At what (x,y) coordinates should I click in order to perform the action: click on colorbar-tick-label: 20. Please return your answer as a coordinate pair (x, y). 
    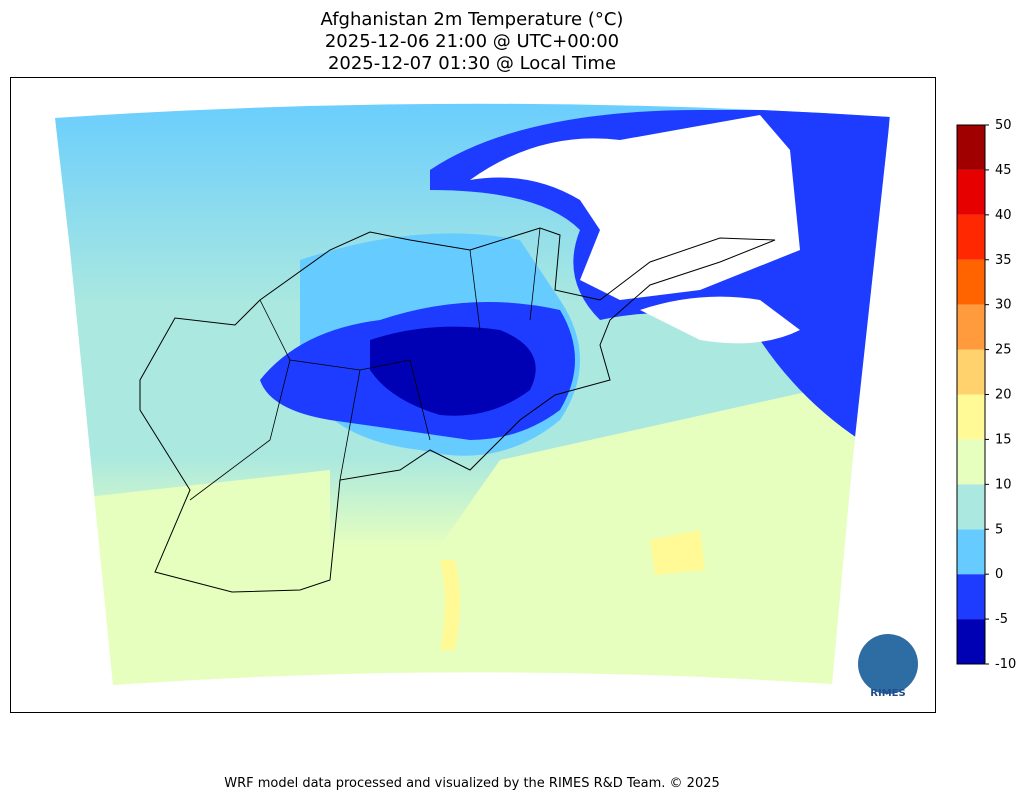
    Looking at the image, I should click on (1003, 395).